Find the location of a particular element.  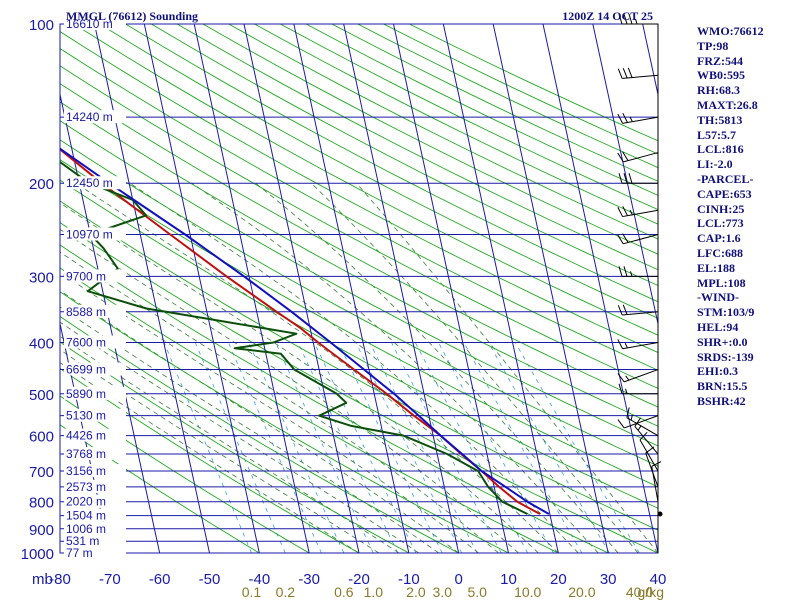

temperature-tick-labels: mb-80 -70 -60 -50 -40 -30 -20 -10 0 10 20 30 40 is located at coordinates (349, 579).